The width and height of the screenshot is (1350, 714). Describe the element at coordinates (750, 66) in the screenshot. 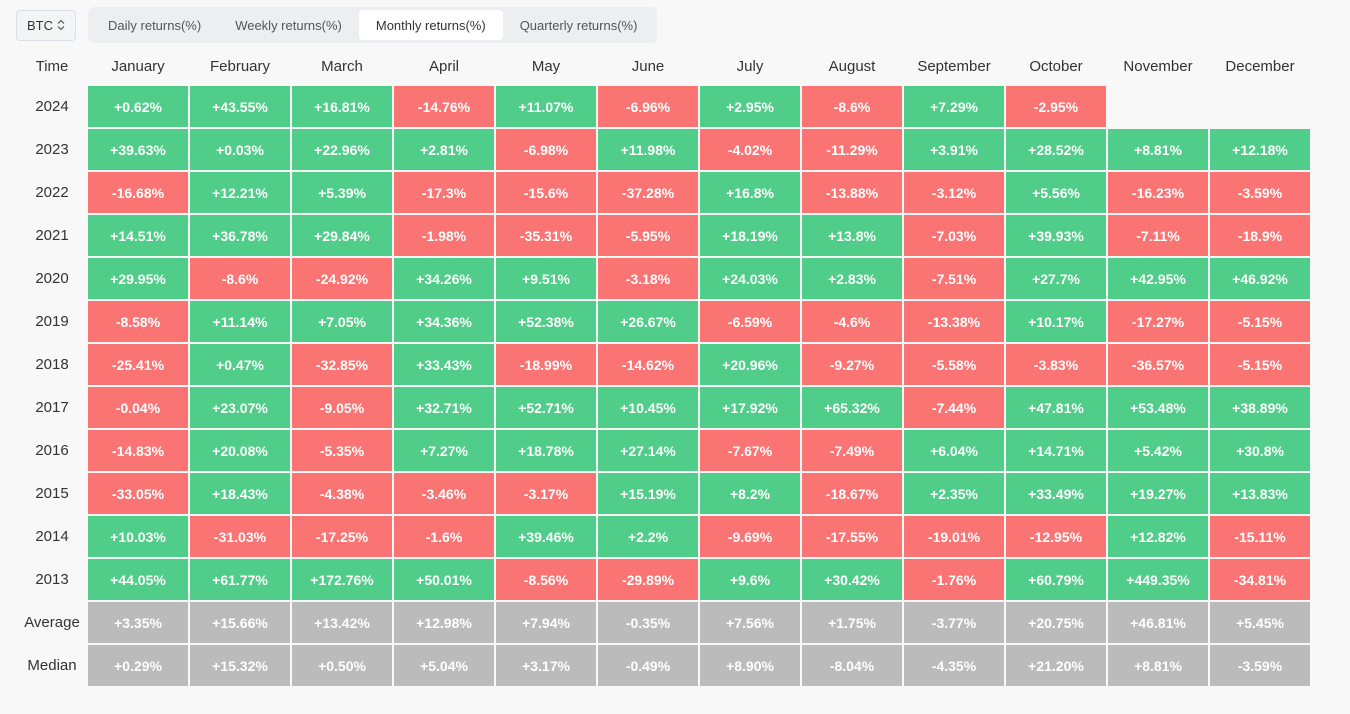

I see `month-header: July` at that location.